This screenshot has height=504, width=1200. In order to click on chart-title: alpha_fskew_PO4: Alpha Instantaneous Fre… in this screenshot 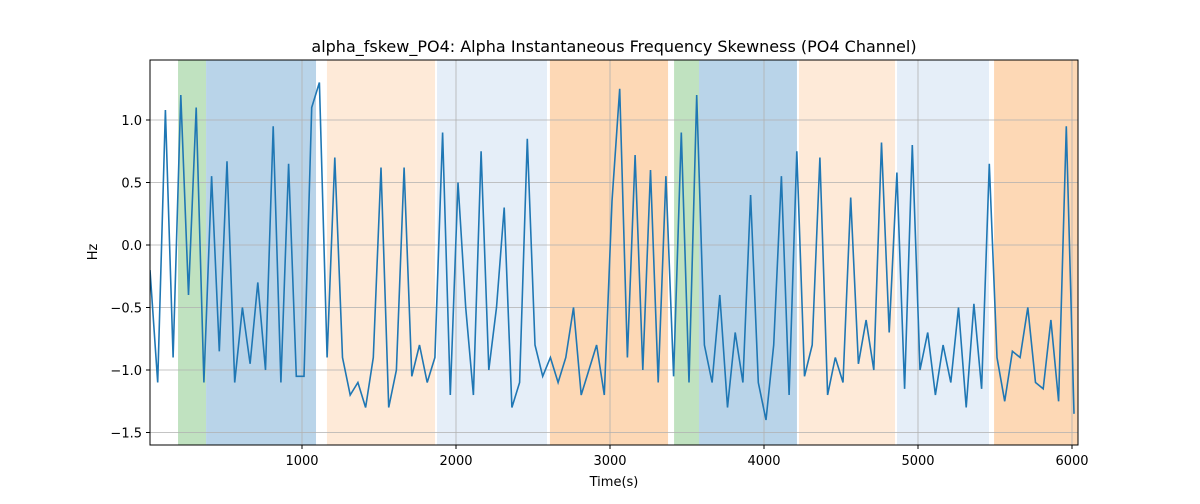, I will do `click(613, 47)`.